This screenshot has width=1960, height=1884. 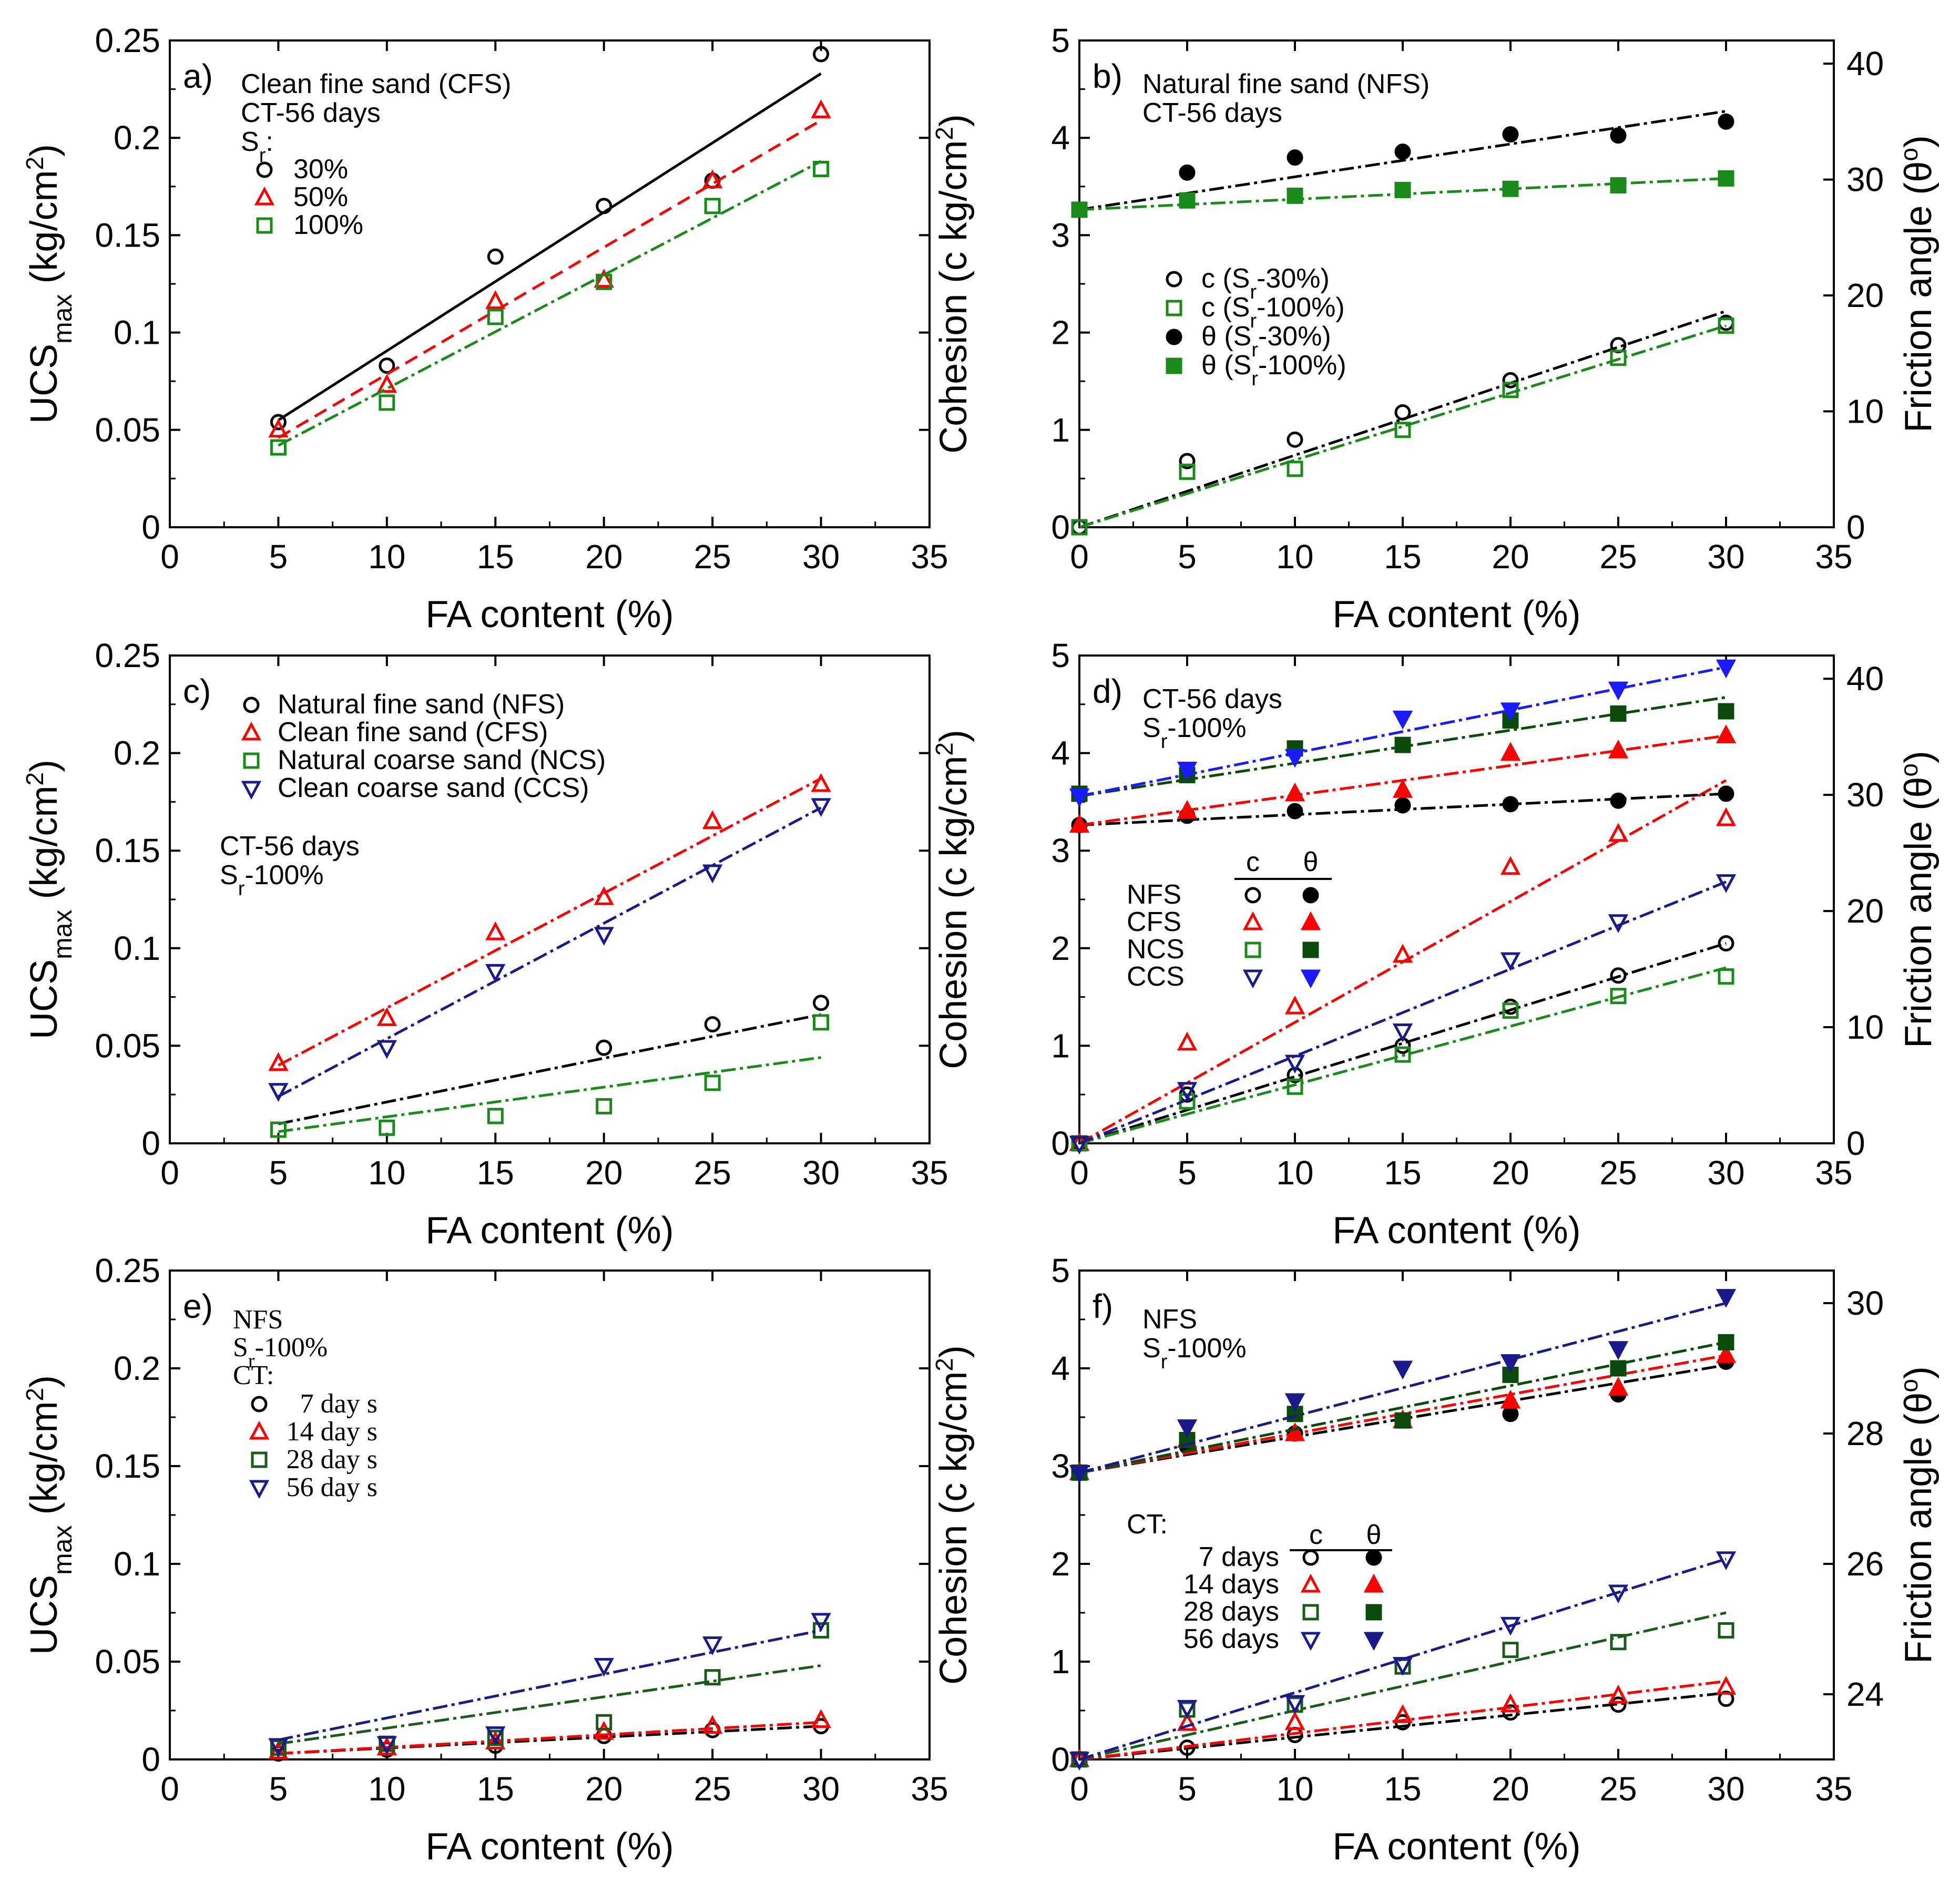 What do you see at coordinates (320, 197) in the screenshot?
I see `legend-label: 50%` at bounding box center [320, 197].